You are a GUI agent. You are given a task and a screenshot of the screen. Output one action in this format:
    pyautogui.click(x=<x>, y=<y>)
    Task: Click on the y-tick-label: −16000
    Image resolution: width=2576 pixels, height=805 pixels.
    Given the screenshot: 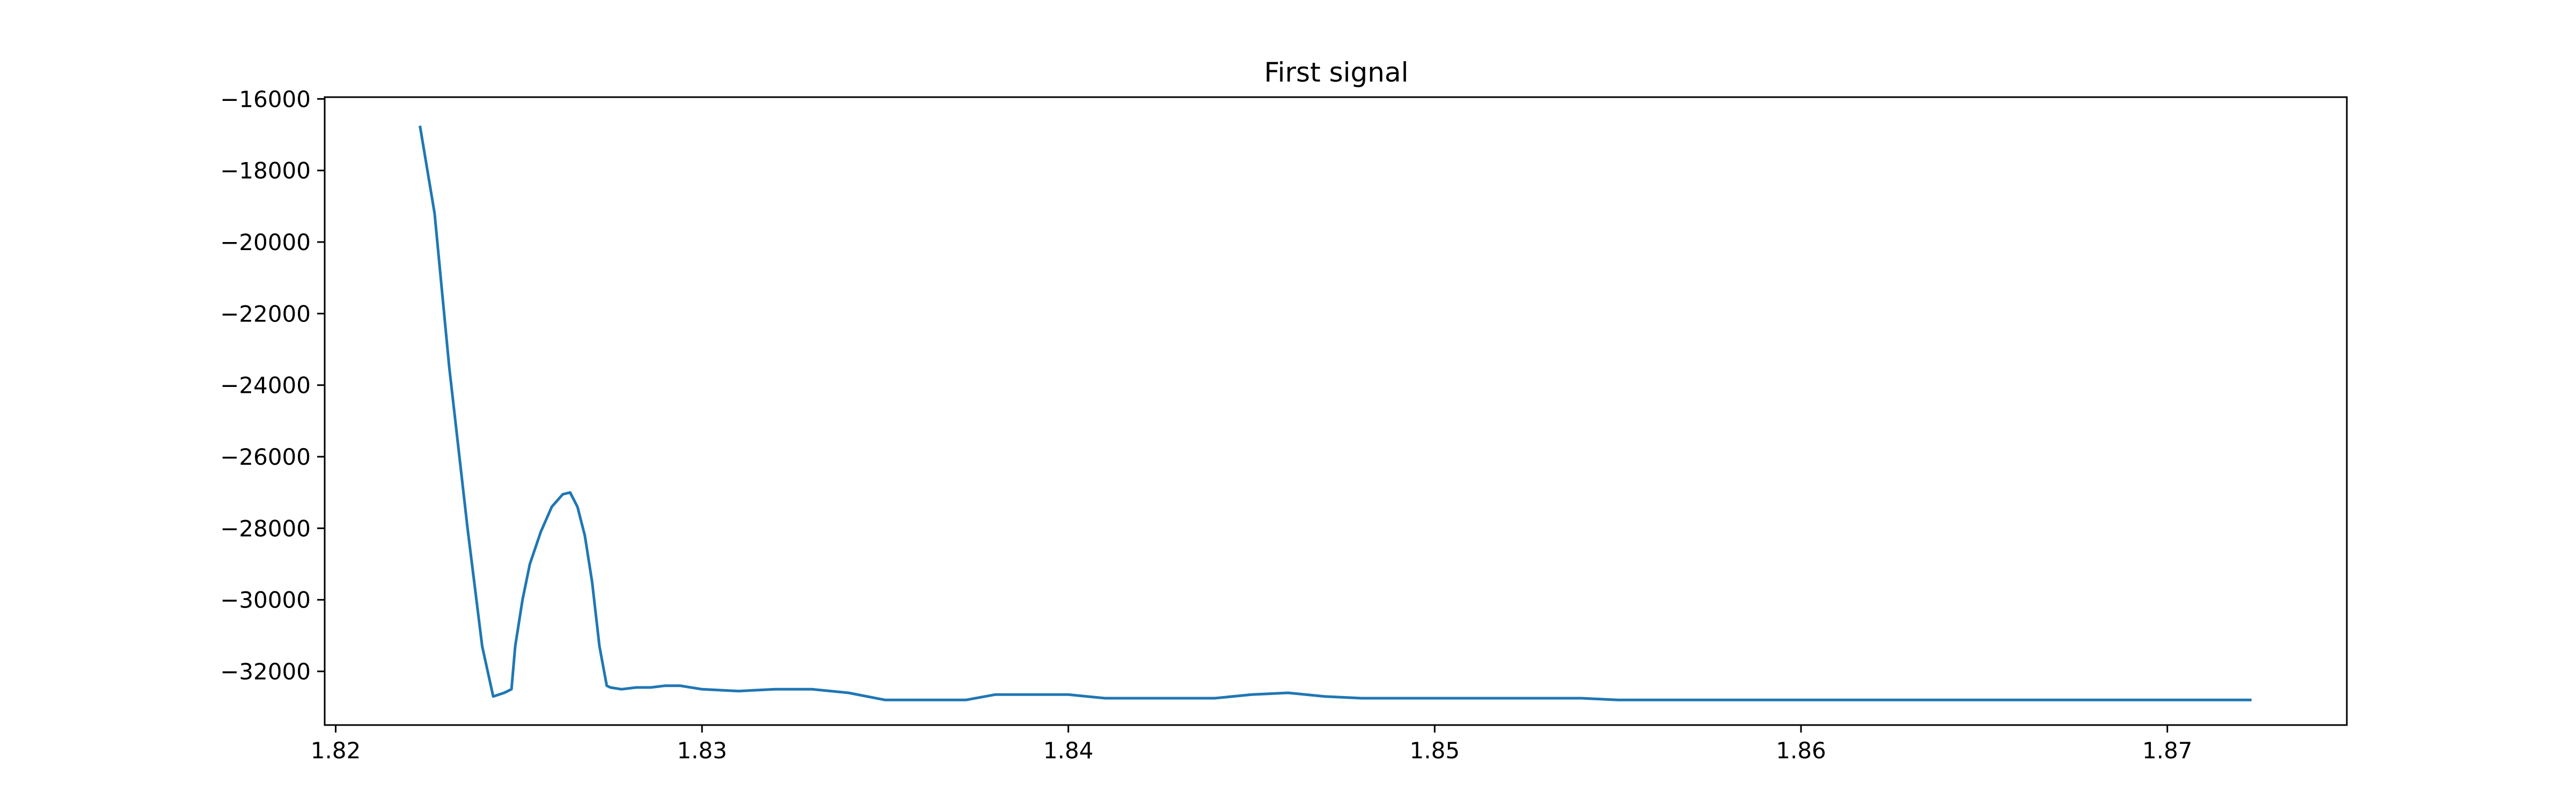 What is the action you would take?
    pyautogui.click(x=265, y=99)
    